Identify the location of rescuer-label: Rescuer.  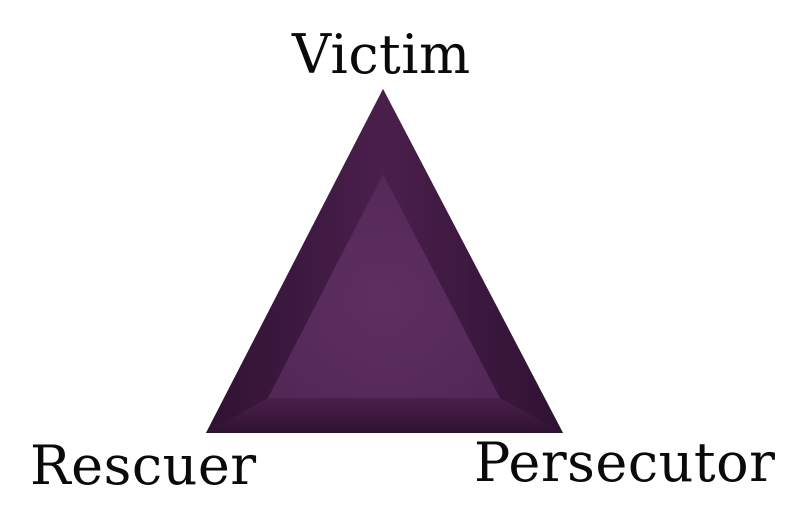
(143, 465).